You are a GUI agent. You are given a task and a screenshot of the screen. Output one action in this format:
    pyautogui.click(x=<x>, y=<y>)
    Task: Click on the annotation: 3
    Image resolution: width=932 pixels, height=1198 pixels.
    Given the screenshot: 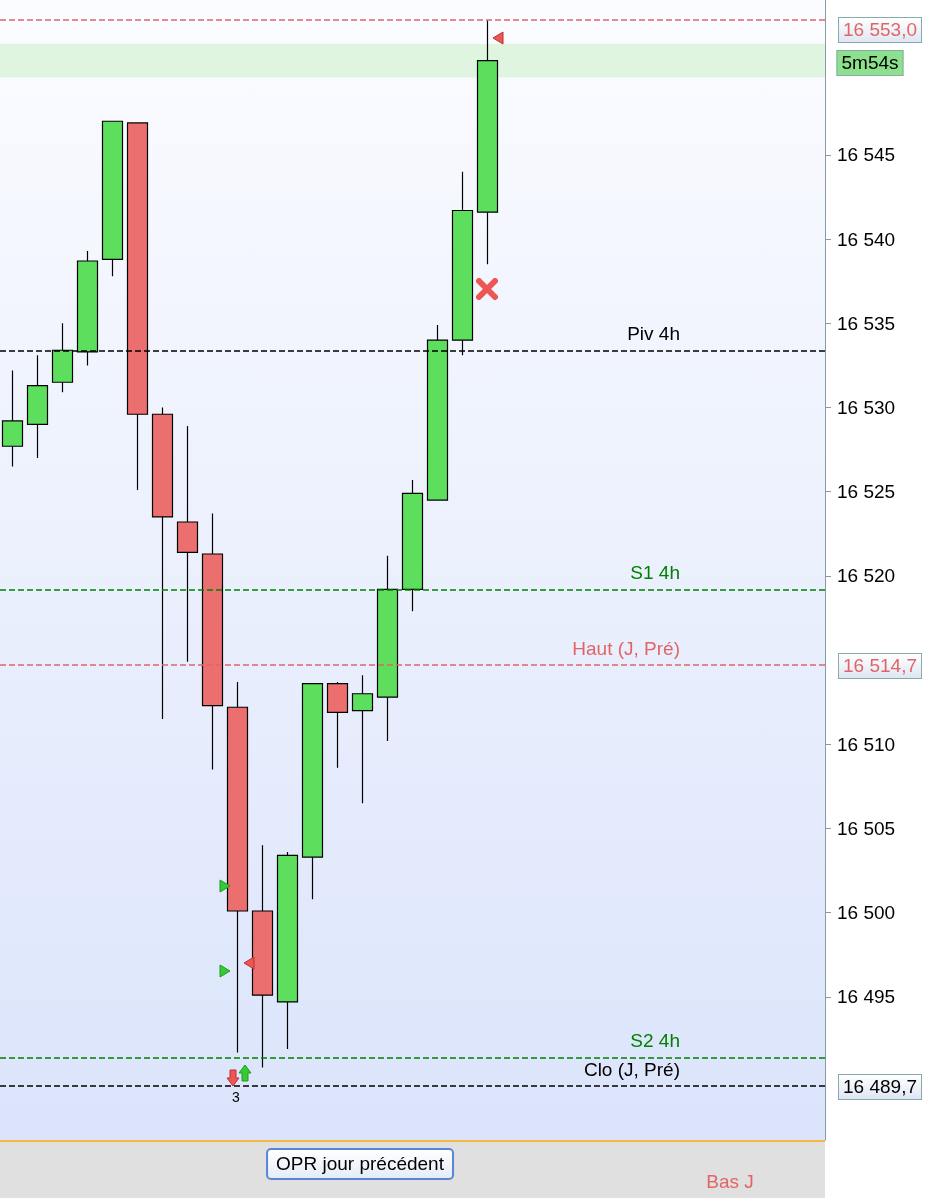 What is the action you would take?
    pyautogui.click(x=236, y=1097)
    